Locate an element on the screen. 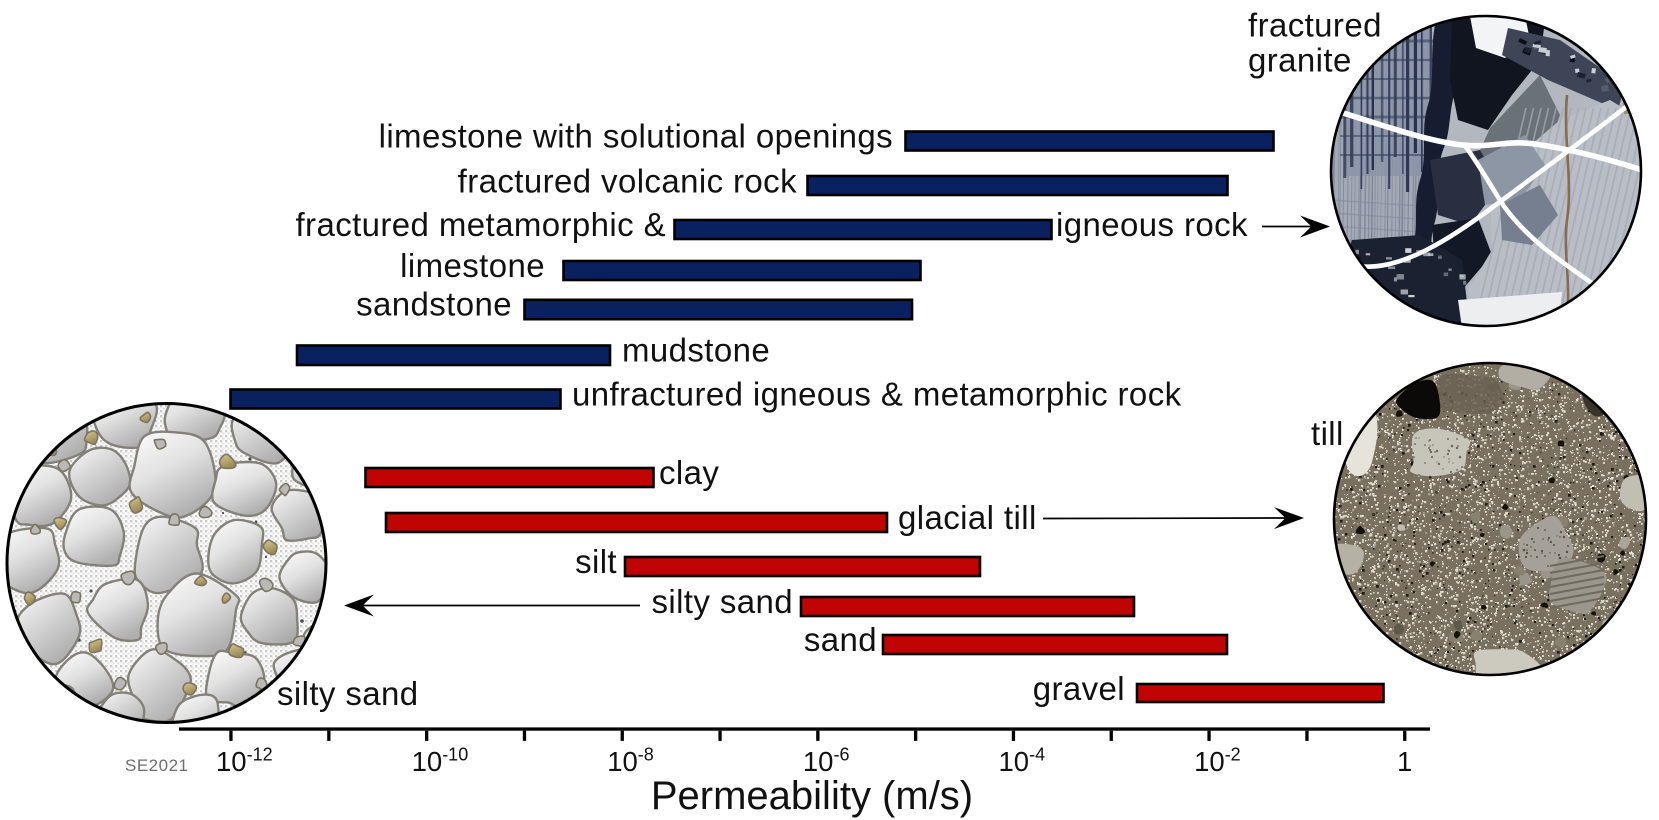 This screenshot has height=820, width=1659. svg-text: sand is located at coordinates (840, 639).